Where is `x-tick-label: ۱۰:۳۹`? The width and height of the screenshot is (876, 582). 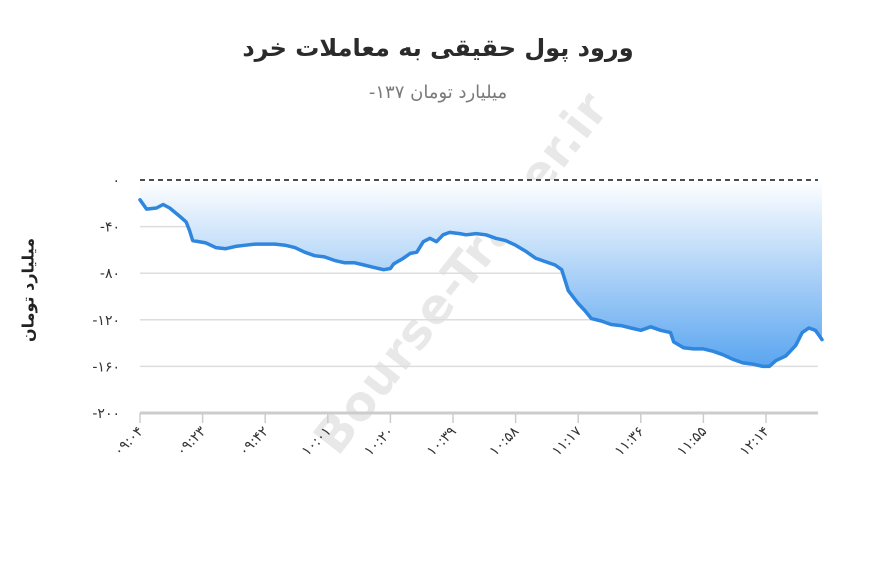 x-tick-label: ۱۰:۳۹ is located at coordinates (442, 442).